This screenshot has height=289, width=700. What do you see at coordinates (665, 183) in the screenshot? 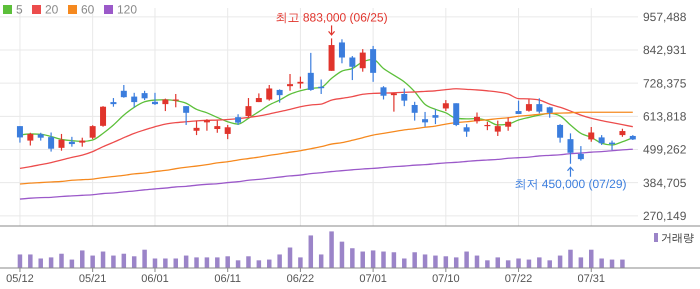
I see `y-tick-label: 384,705` at bounding box center [665, 183].